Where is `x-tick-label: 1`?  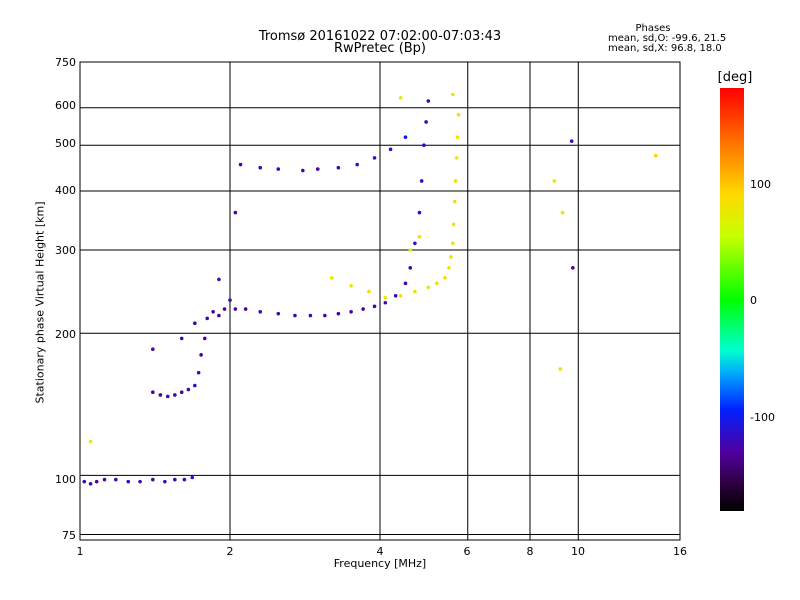
x-tick-label: 1 is located at coordinates (80, 551).